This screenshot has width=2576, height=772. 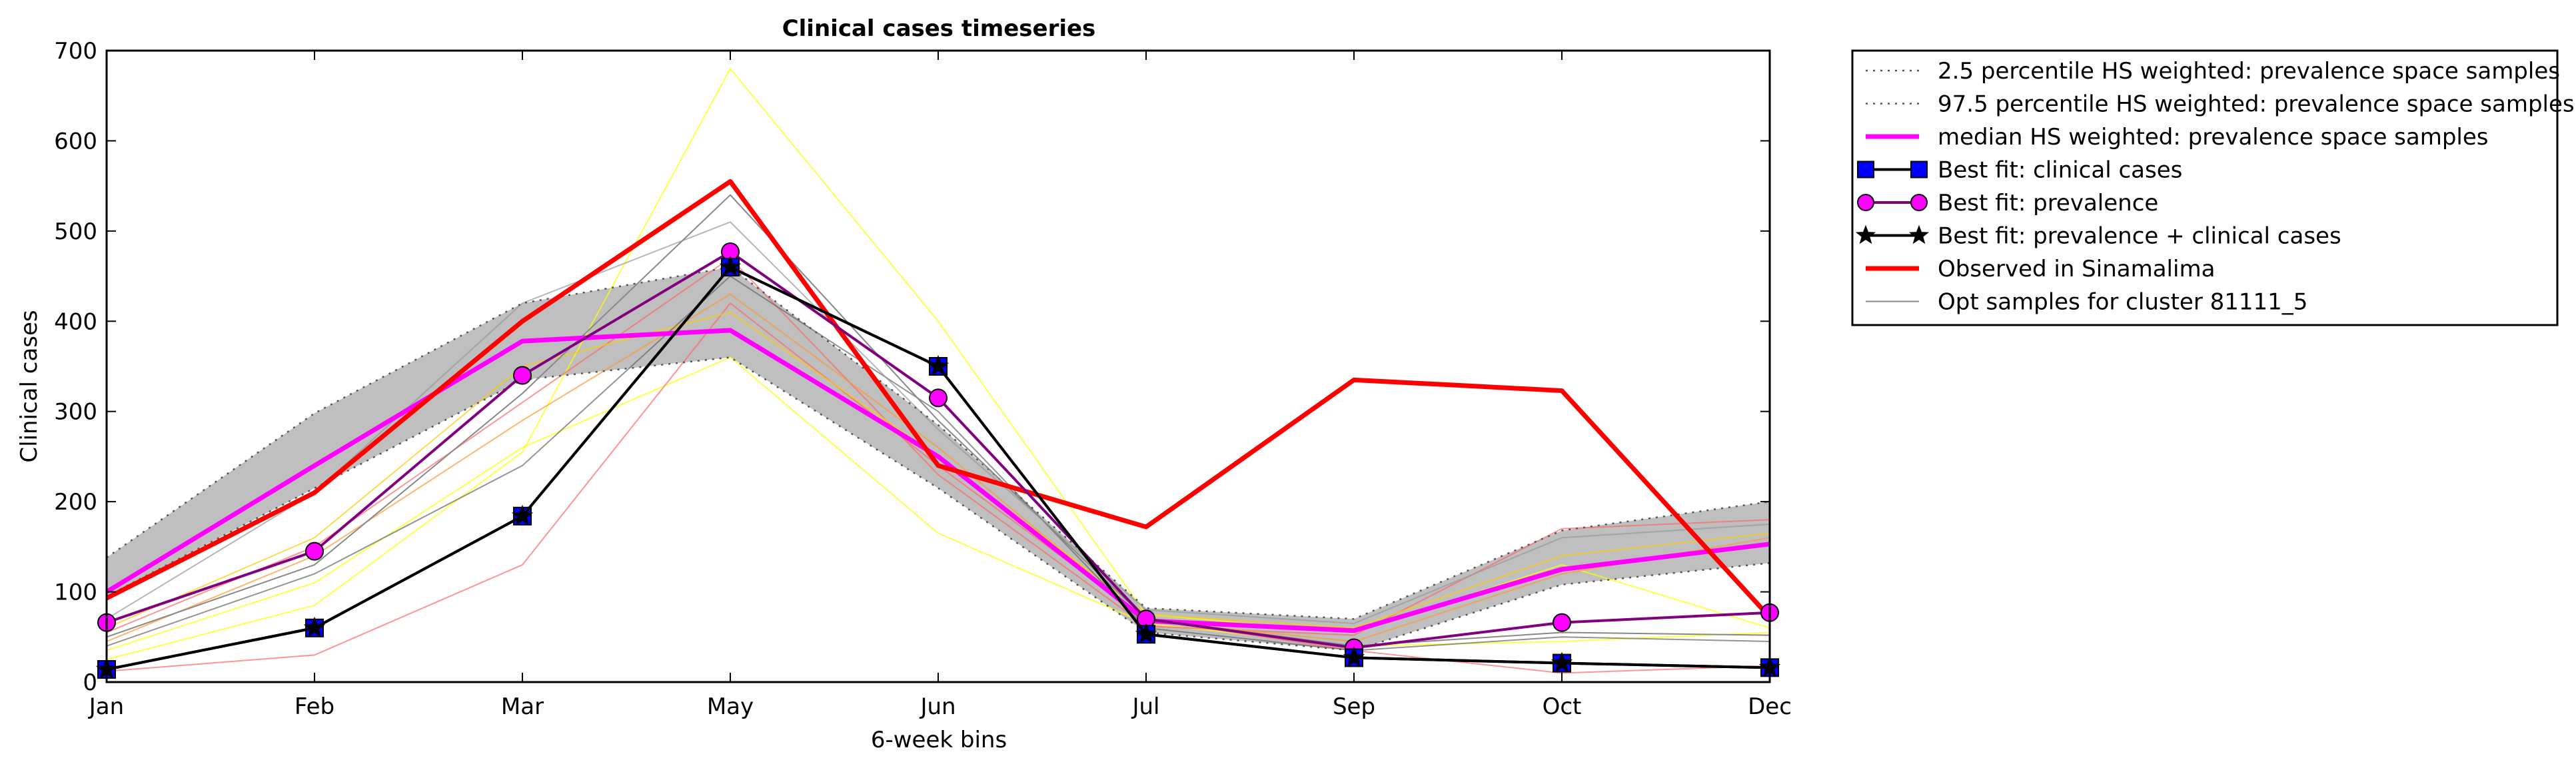 What do you see at coordinates (1354, 706) in the screenshot?
I see `x-tick-label-7: Sep` at bounding box center [1354, 706].